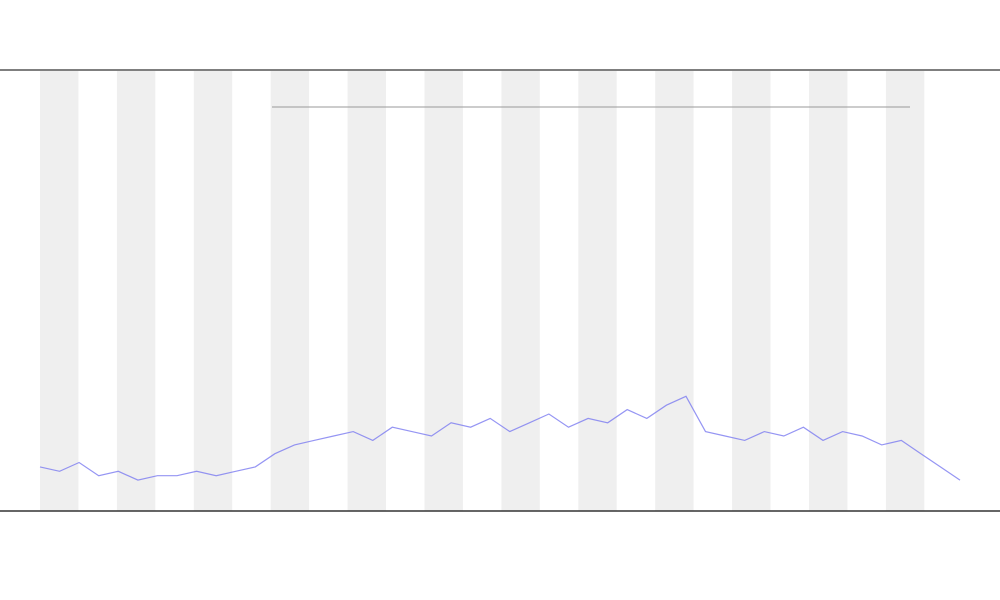  I want to click on data-line, so click(500, 438).